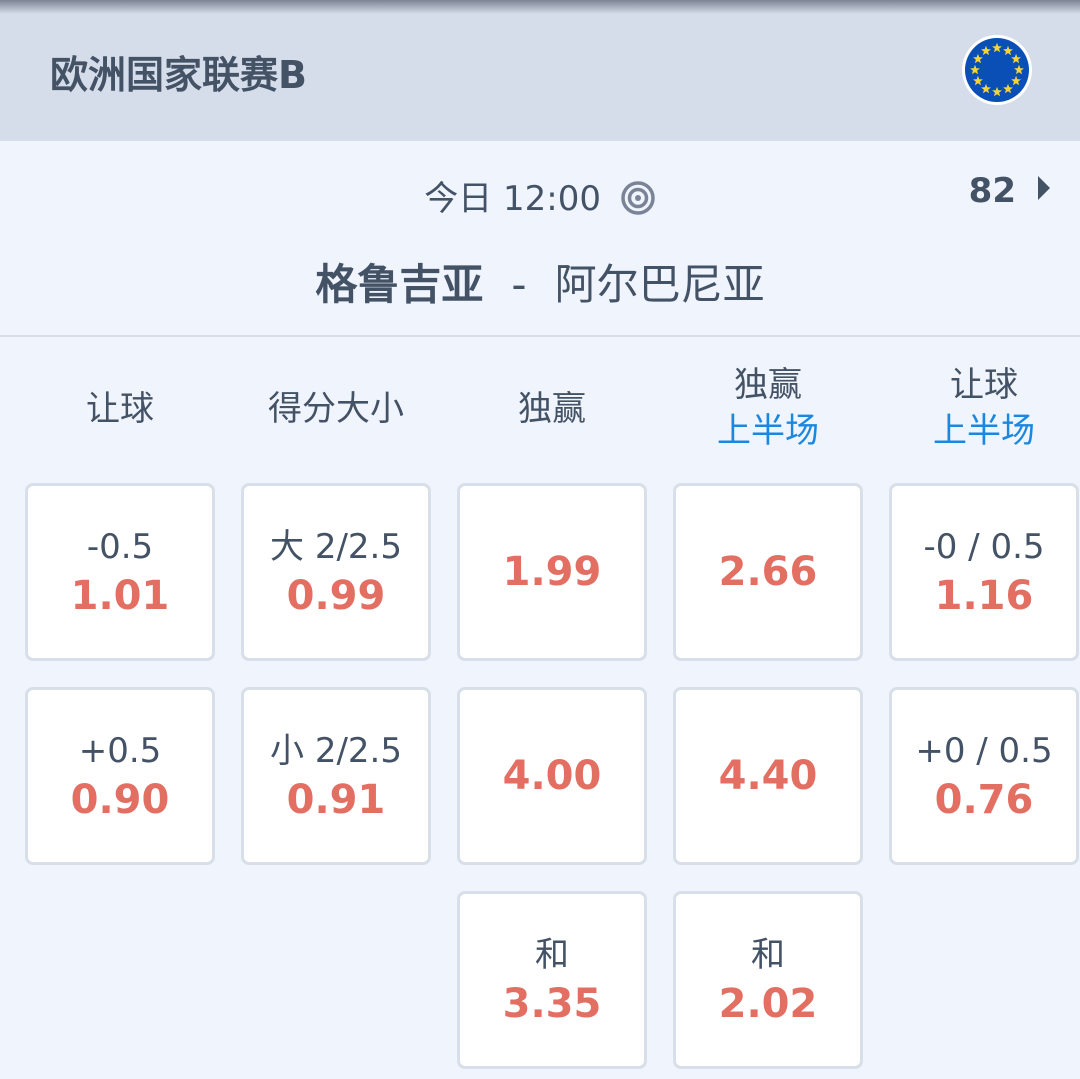  Describe the element at coordinates (120, 800) in the screenshot. I see `odds-value: 0.90` at that location.